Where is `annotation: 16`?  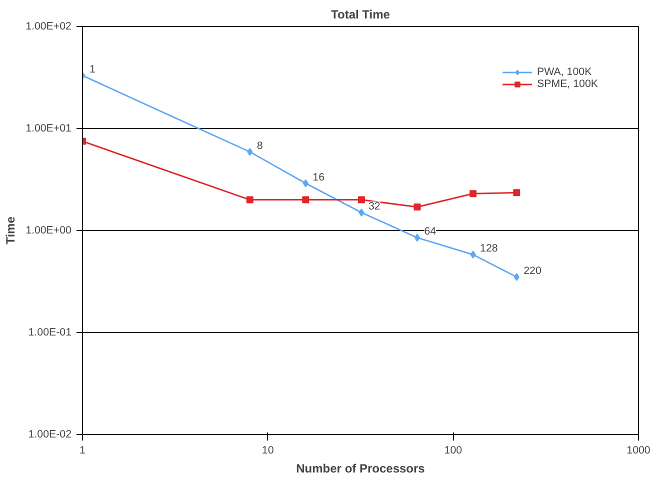
annotation: 16 is located at coordinates (318, 177).